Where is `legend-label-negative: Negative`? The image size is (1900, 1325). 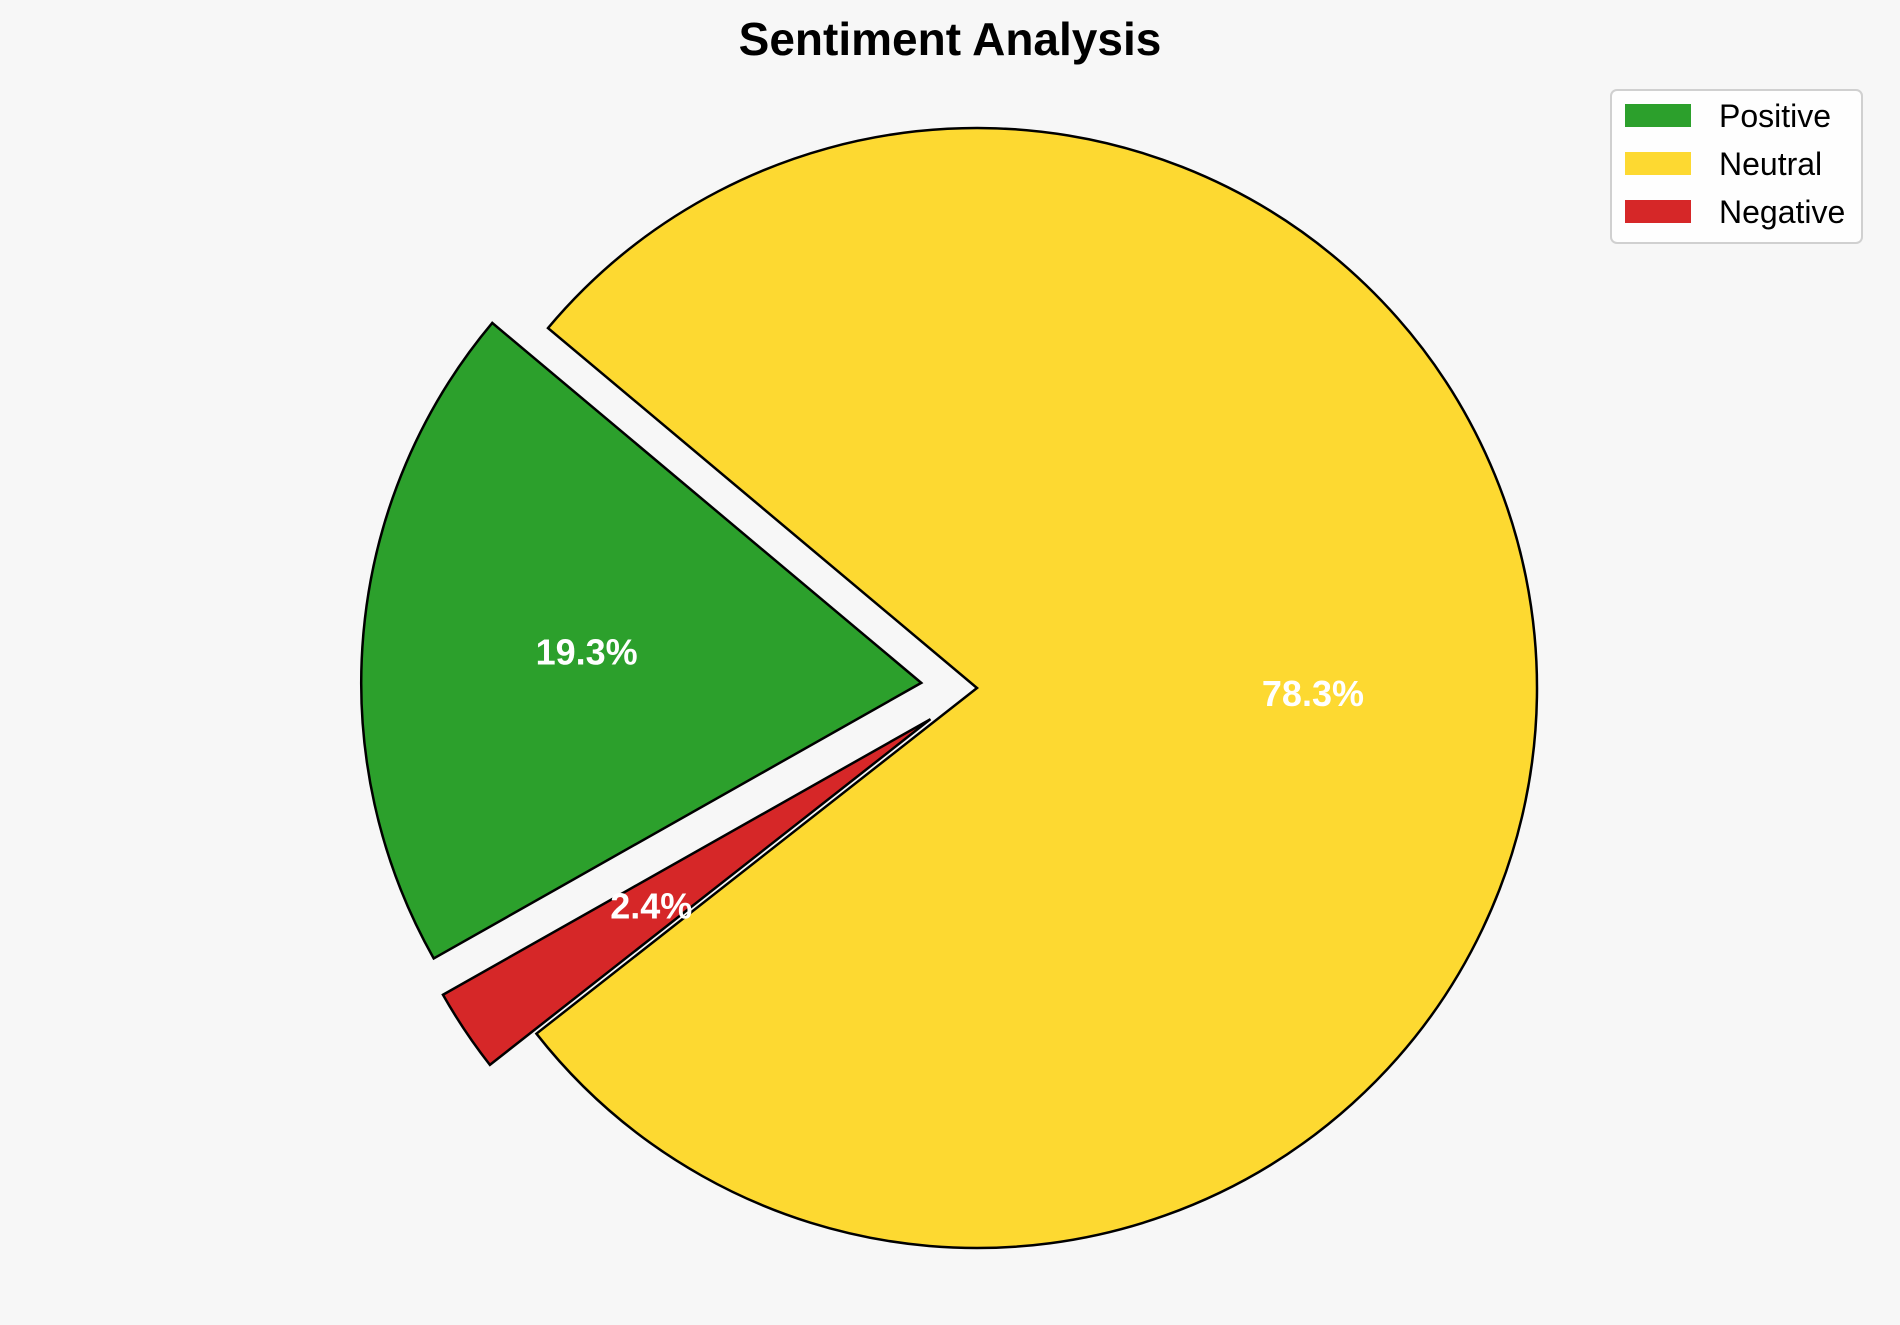 legend-label-negative: Negative is located at coordinates (1782, 212).